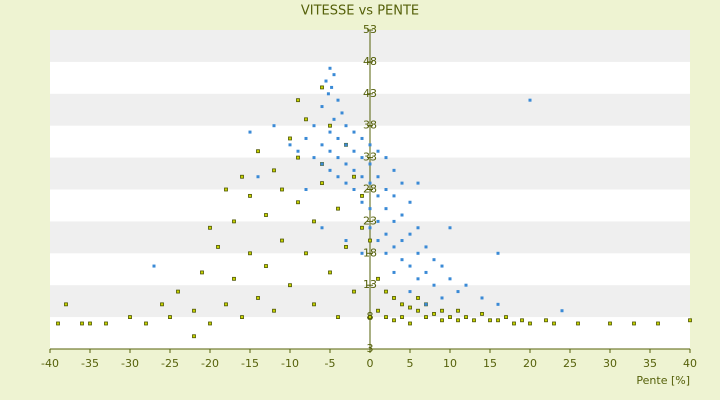 Image resolution: width=720 pixels, height=400 pixels. What do you see at coordinates (570, 363) in the screenshot?
I see `x-tick-label: 25` at bounding box center [570, 363].